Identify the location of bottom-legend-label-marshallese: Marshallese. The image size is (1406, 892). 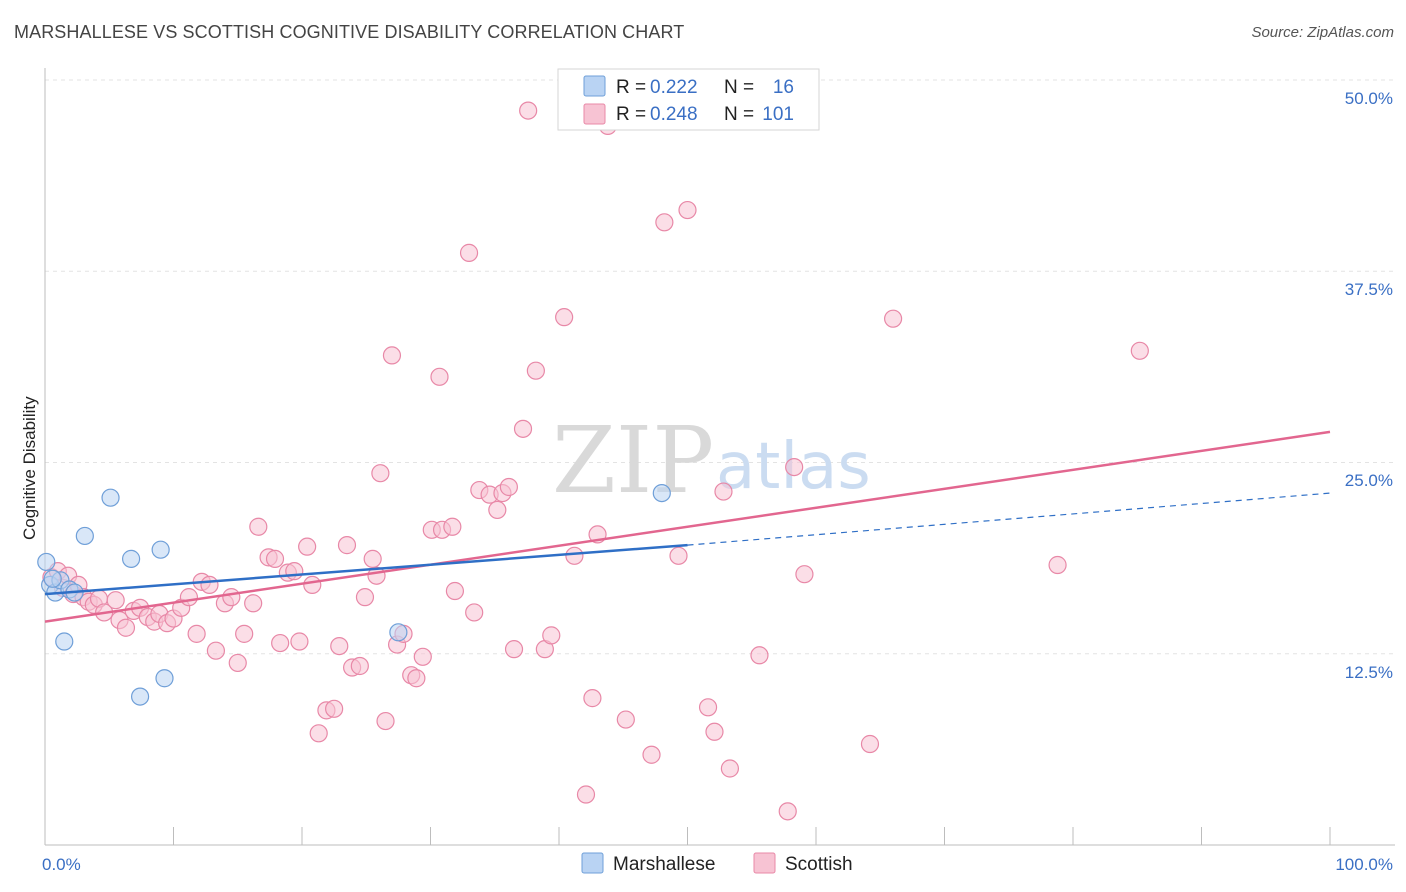
(664, 864).